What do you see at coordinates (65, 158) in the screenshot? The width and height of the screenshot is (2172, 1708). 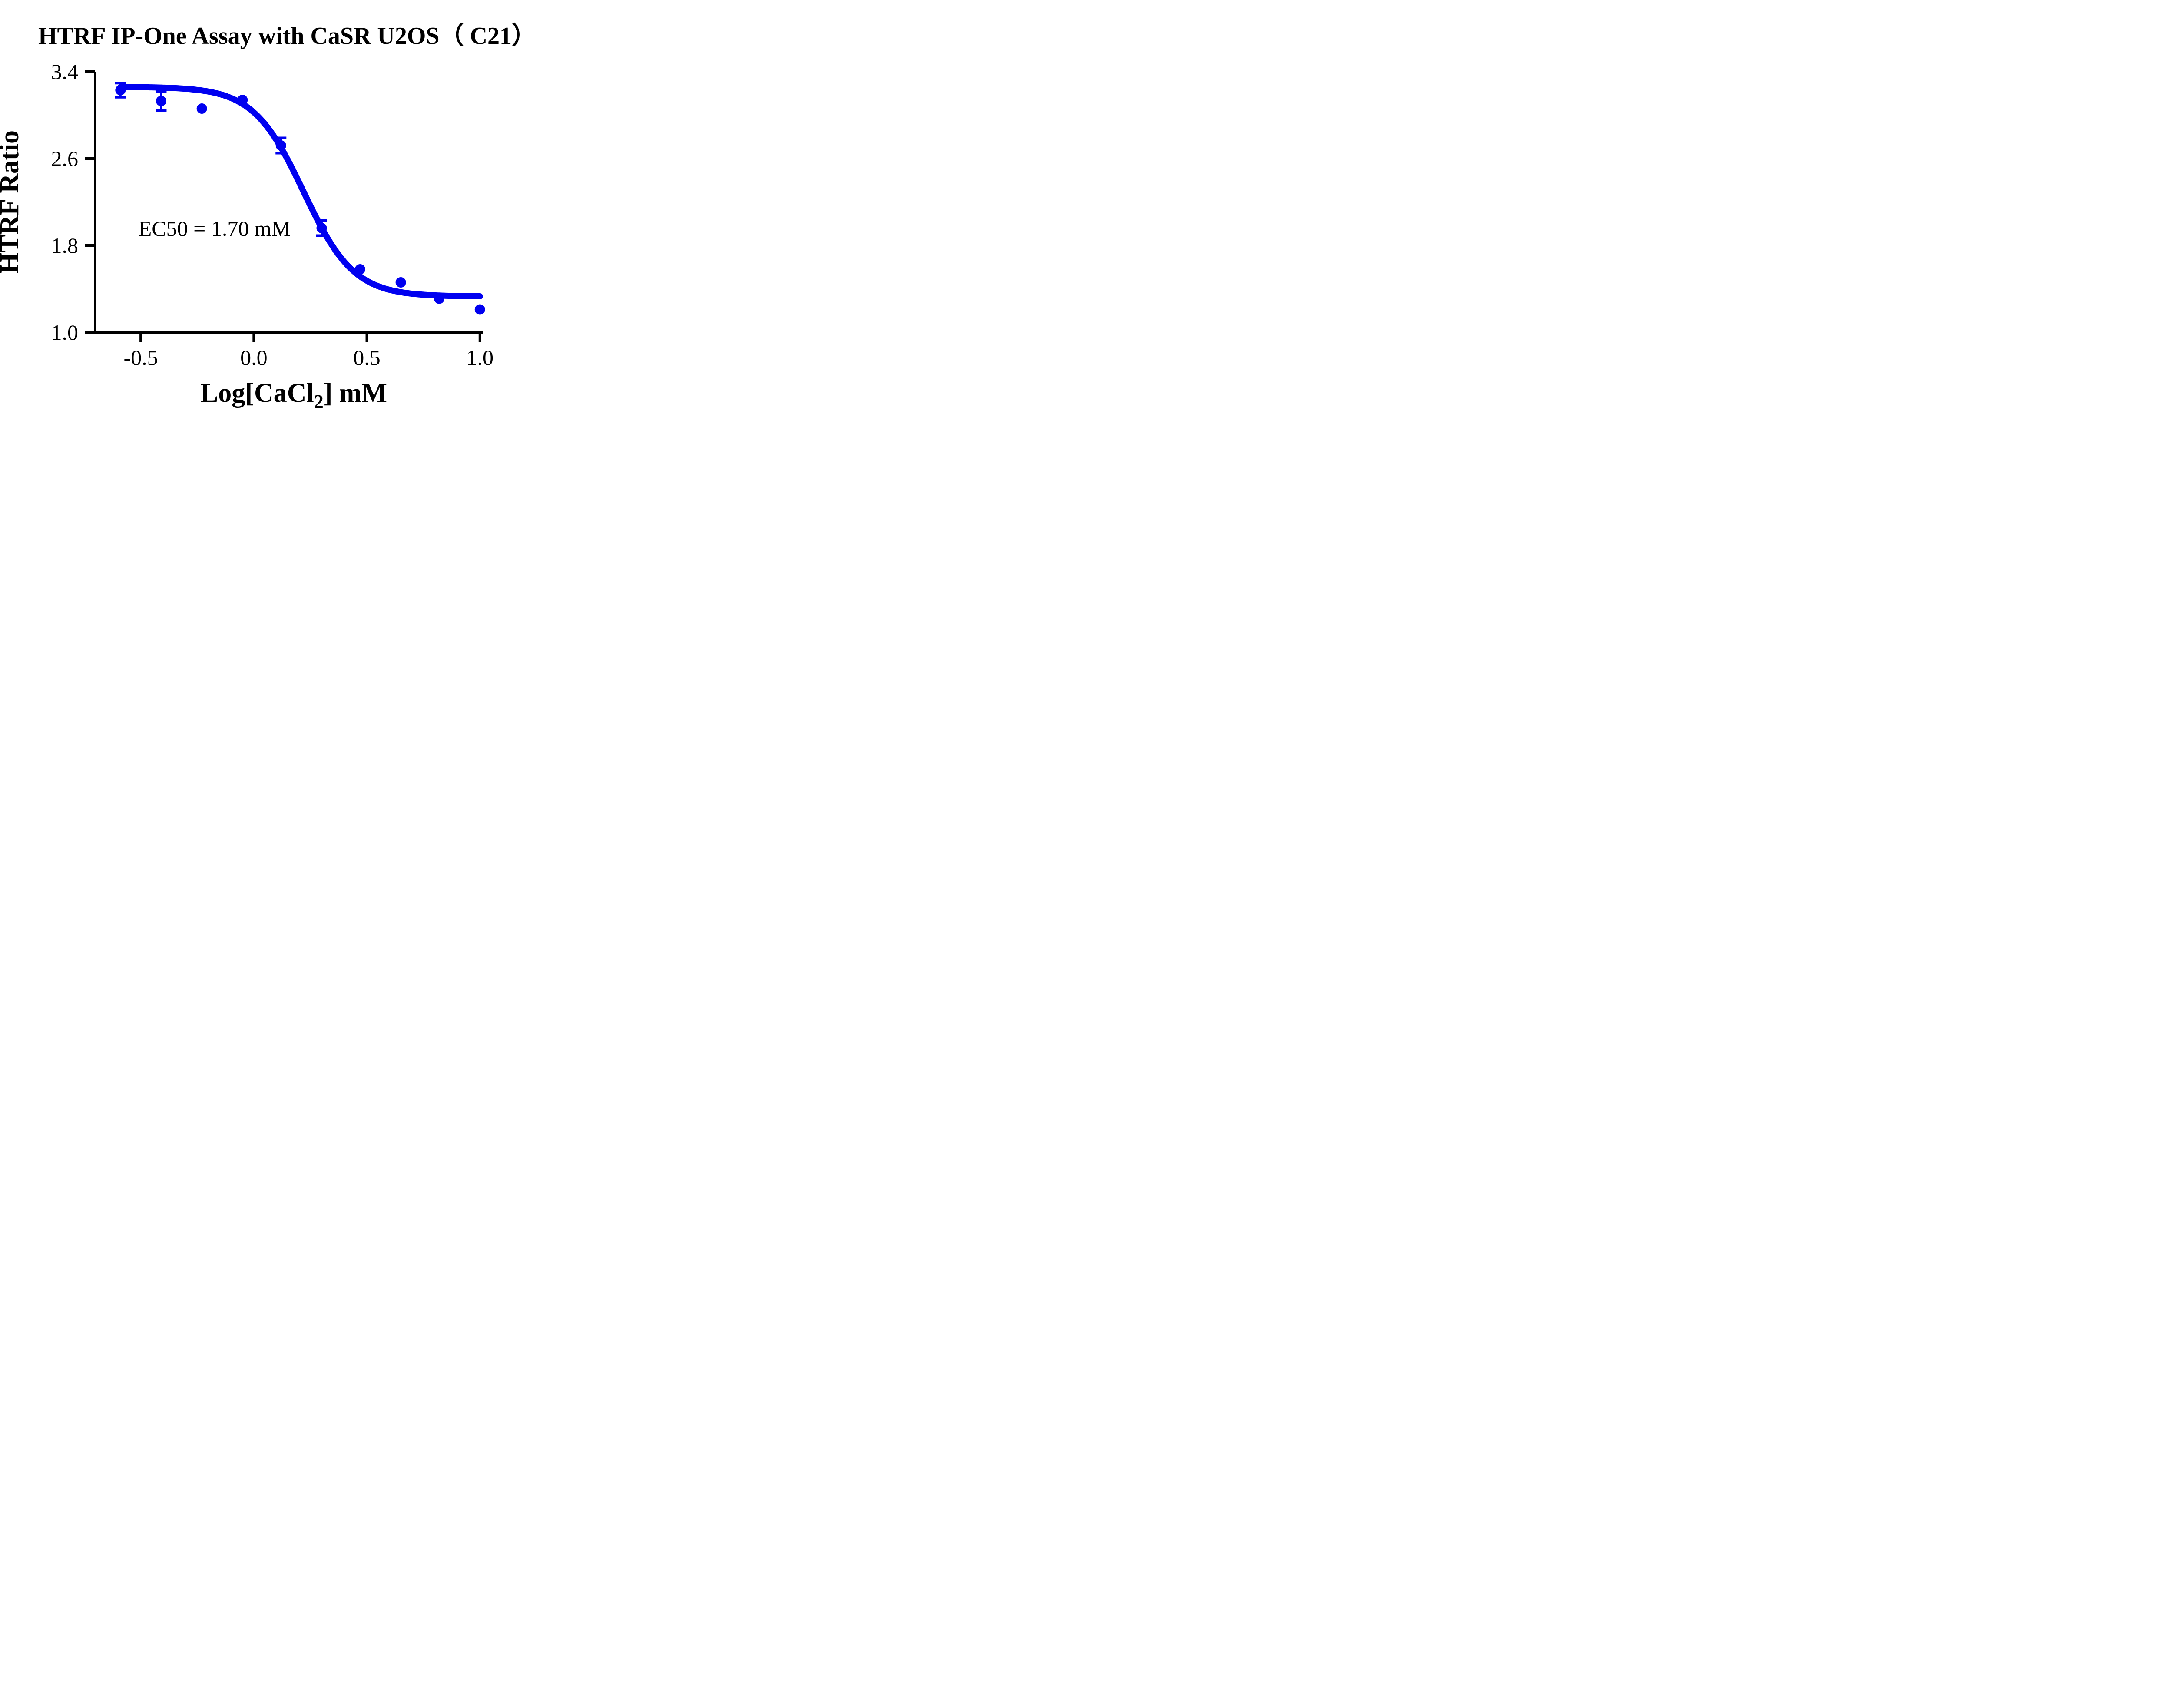 I see `y-tick-label: 2.6` at bounding box center [65, 158].